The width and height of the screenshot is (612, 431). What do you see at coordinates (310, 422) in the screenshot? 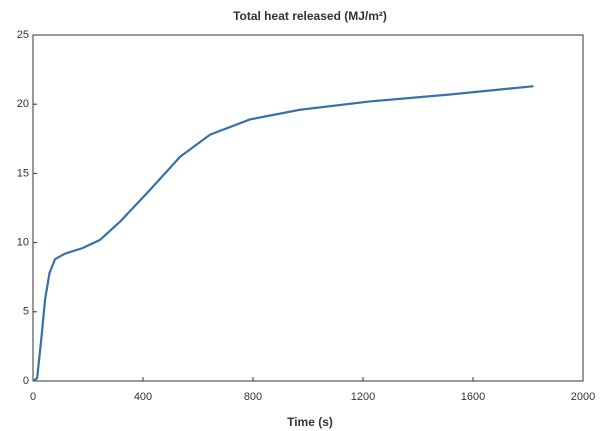
I see `x-axis-label: Time (s)` at bounding box center [310, 422].